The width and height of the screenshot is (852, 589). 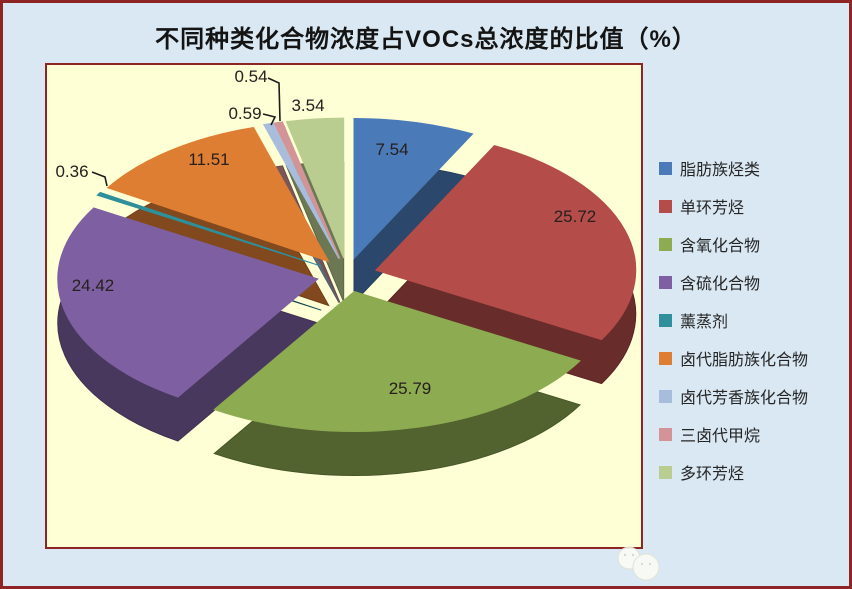 I want to click on legend-label: 含硫化合物, so click(x=720, y=284).